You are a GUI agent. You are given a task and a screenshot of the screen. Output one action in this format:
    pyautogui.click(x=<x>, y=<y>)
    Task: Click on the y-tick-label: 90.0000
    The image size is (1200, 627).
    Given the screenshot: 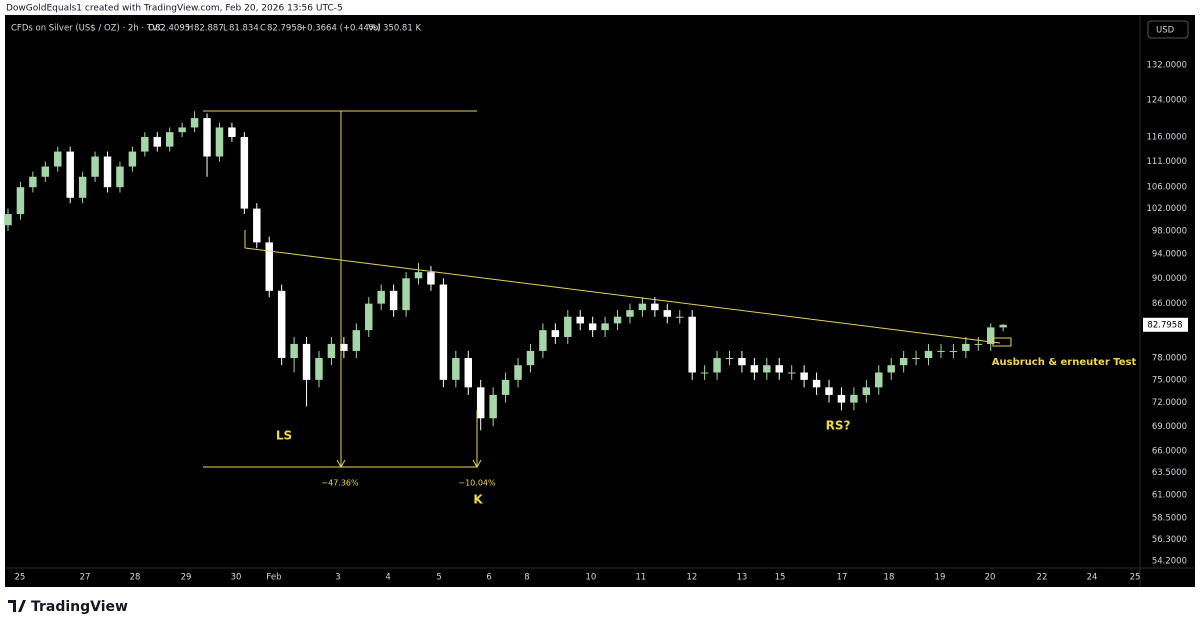 What is the action you would take?
    pyautogui.click(x=1169, y=279)
    